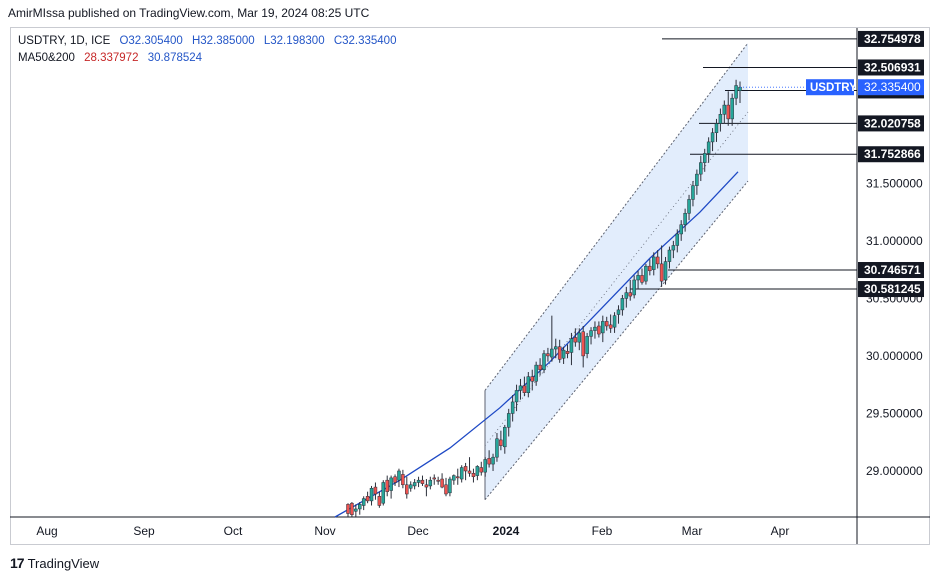 The image size is (939, 579). What do you see at coordinates (692, 531) in the screenshot?
I see `x-tick-label: Mar` at bounding box center [692, 531].